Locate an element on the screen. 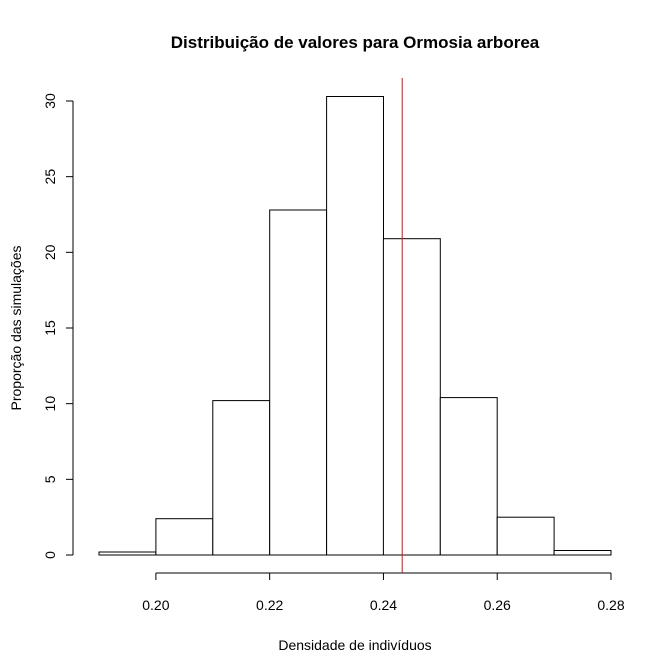 Image resolution: width=672 pixels, height=672 pixels. y-tick-label: 20 is located at coordinates (50, 252).